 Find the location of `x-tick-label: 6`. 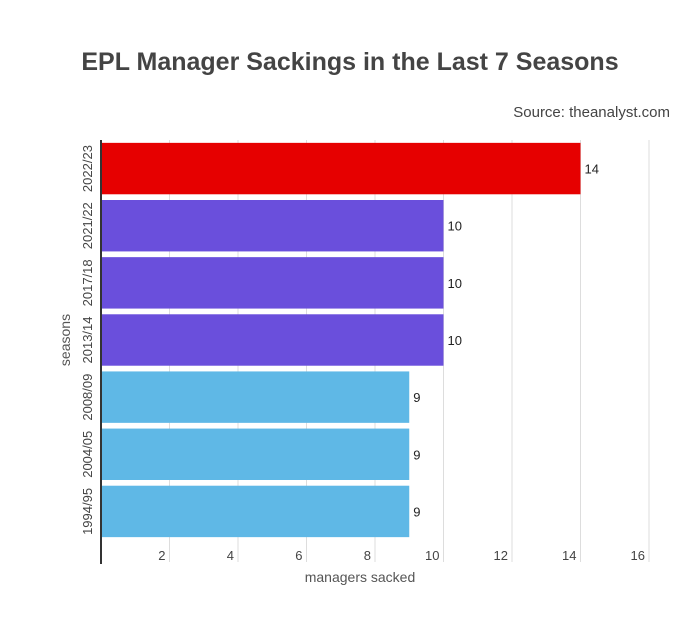

x-tick-label: 6 is located at coordinates (298, 555).